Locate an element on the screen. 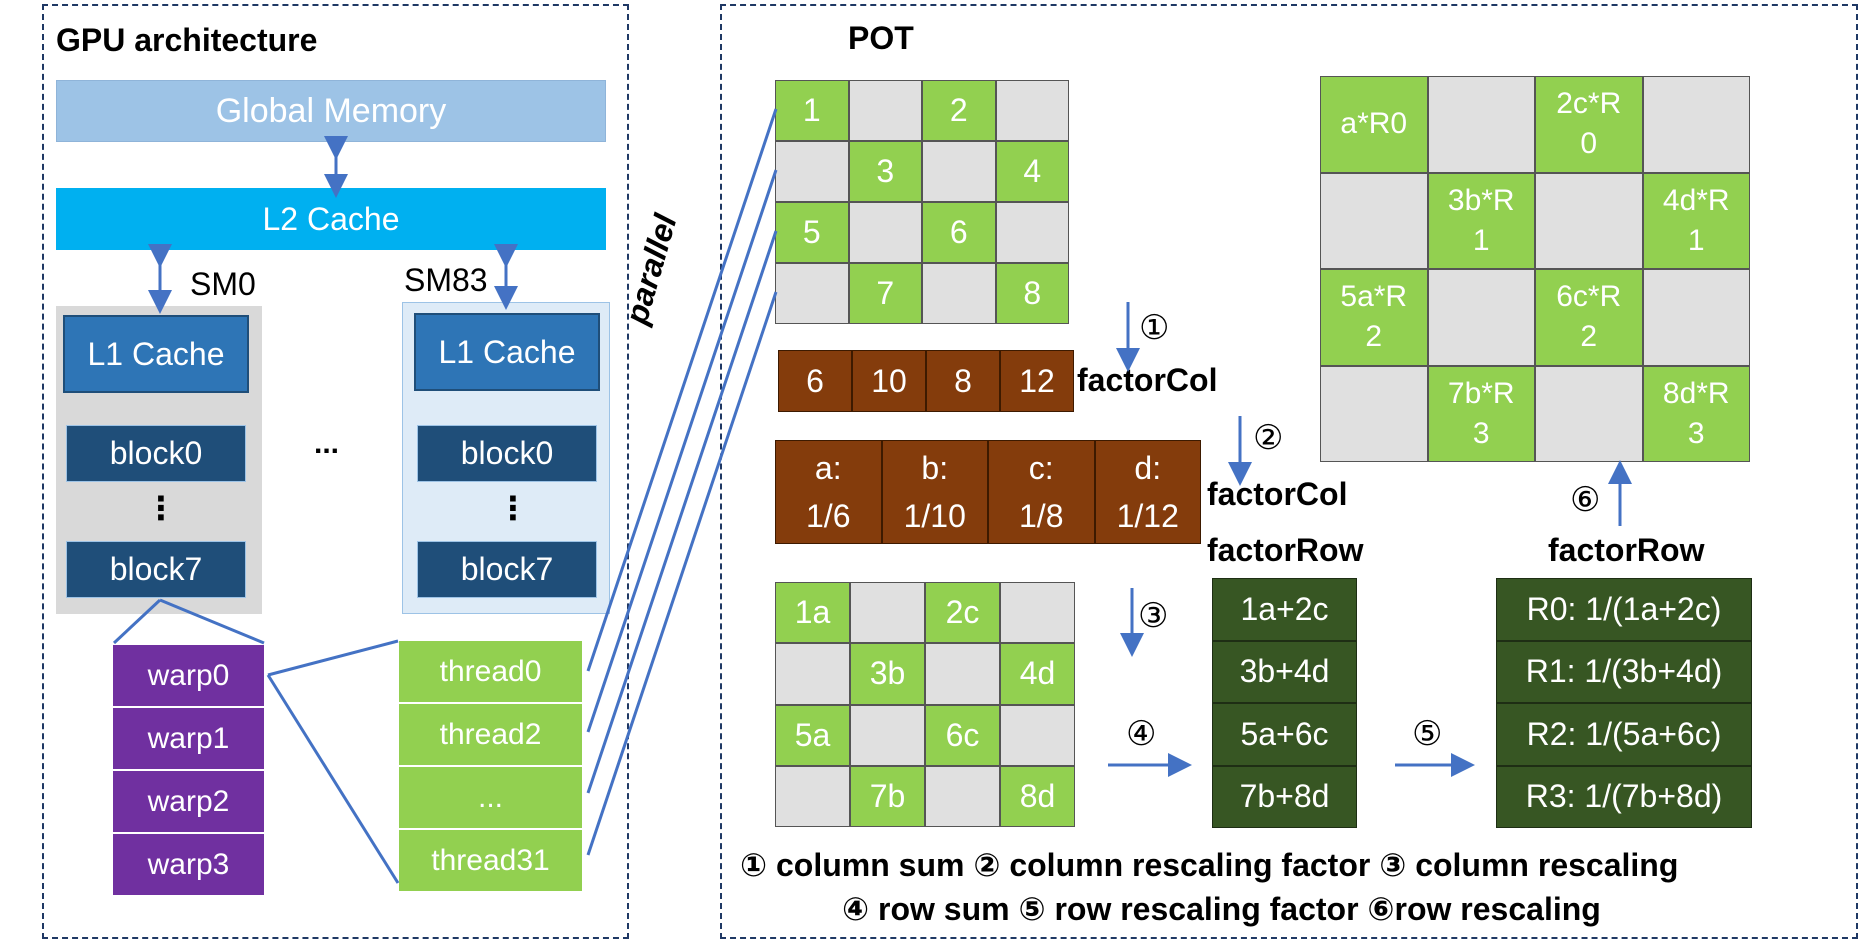  cell-line: 1 is located at coordinates (1481, 240).